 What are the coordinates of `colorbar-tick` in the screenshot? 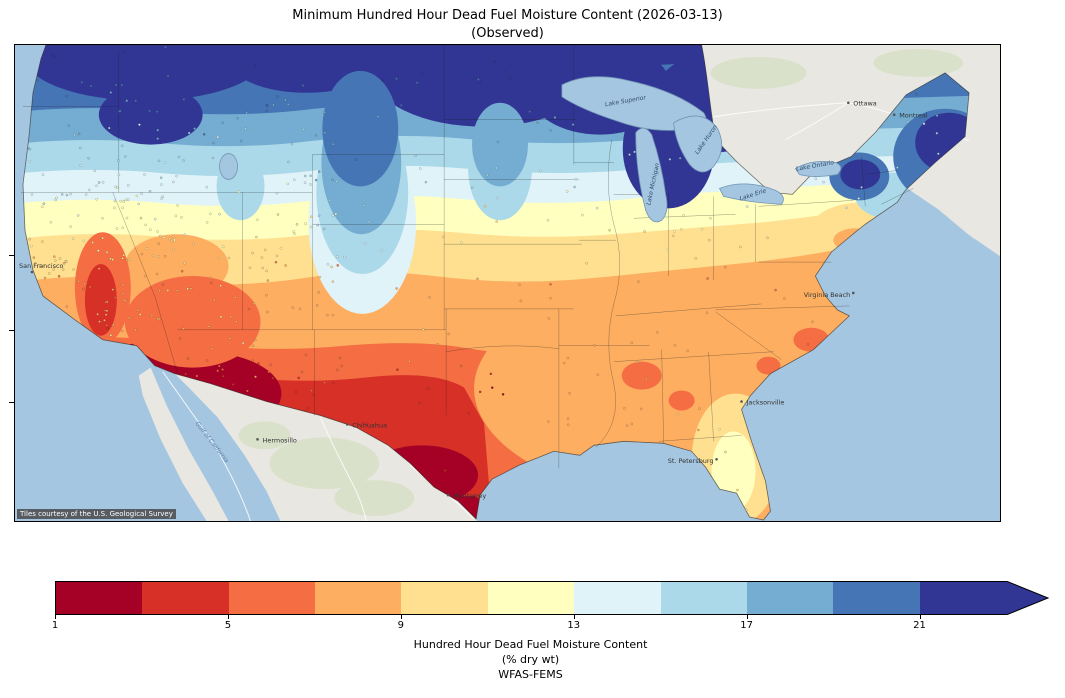 It's located at (747, 617).